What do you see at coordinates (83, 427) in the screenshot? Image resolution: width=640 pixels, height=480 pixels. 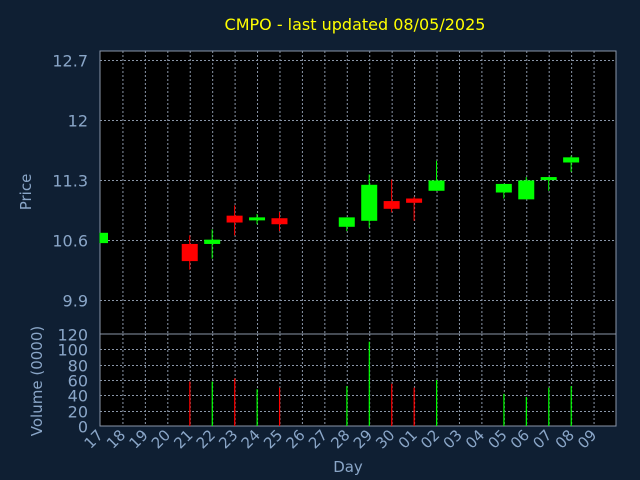 I see `volume-tick-label: 0` at bounding box center [83, 427].